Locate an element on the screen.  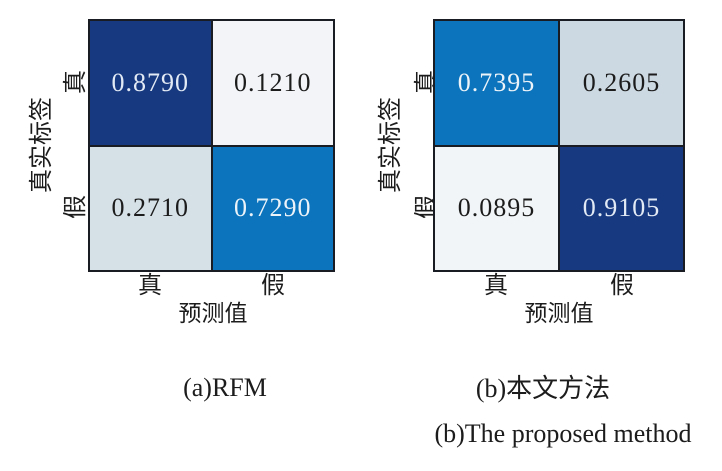
col-tick-b-false: 假 is located at coordinates (622, 286).